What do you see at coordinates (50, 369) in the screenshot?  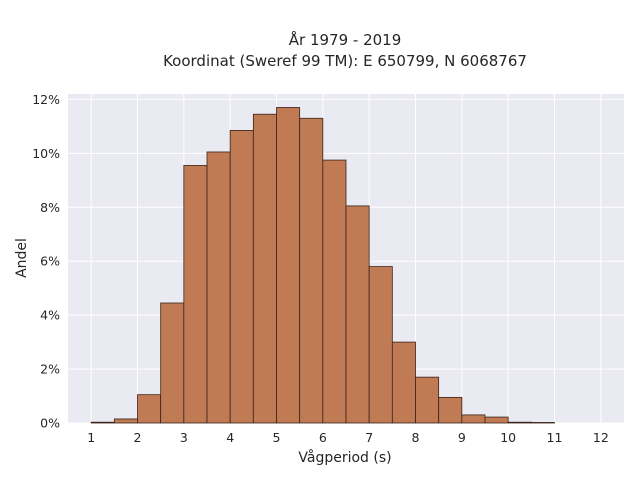 I see `y-tick-label: 2%` at bounding box center [50, 369].